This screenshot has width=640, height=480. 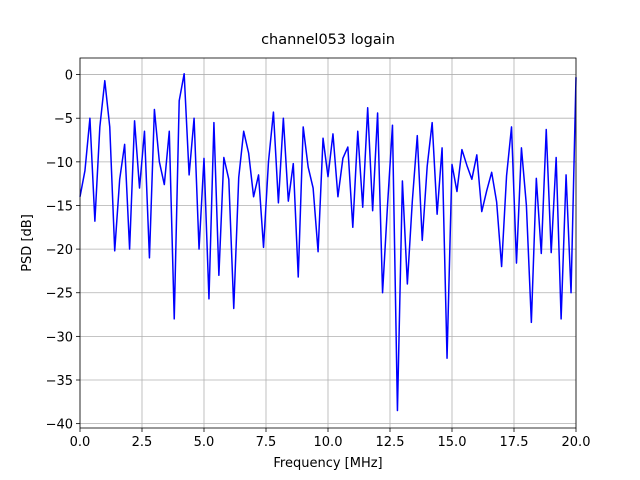 What do you see at coordinates (204, 442) in the screenshot?
I see `x-tick-label: 5.0` at bounding box center [204, 442].